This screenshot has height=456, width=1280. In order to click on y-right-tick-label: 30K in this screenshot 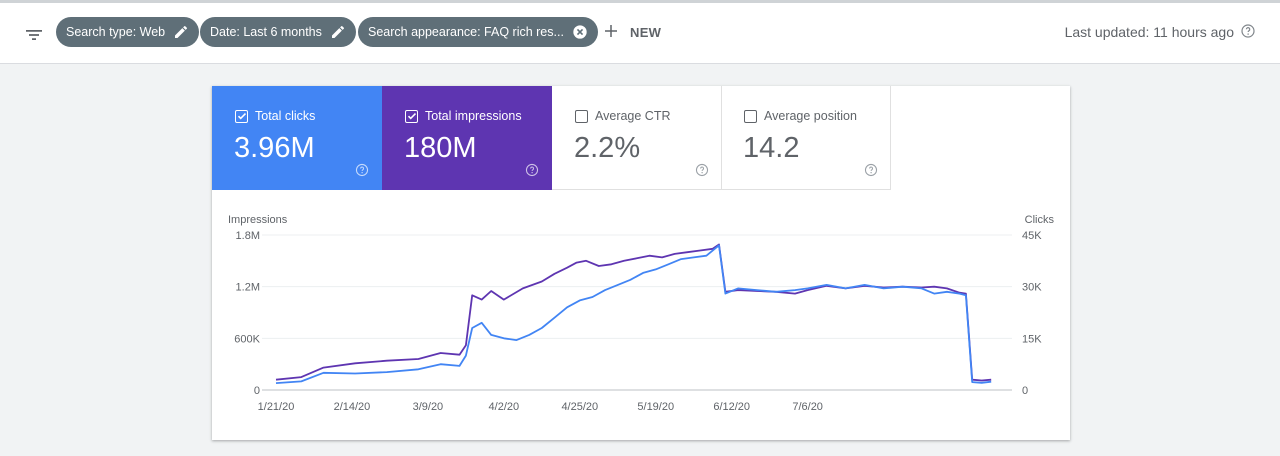, I will do `click(1032, 288)`.